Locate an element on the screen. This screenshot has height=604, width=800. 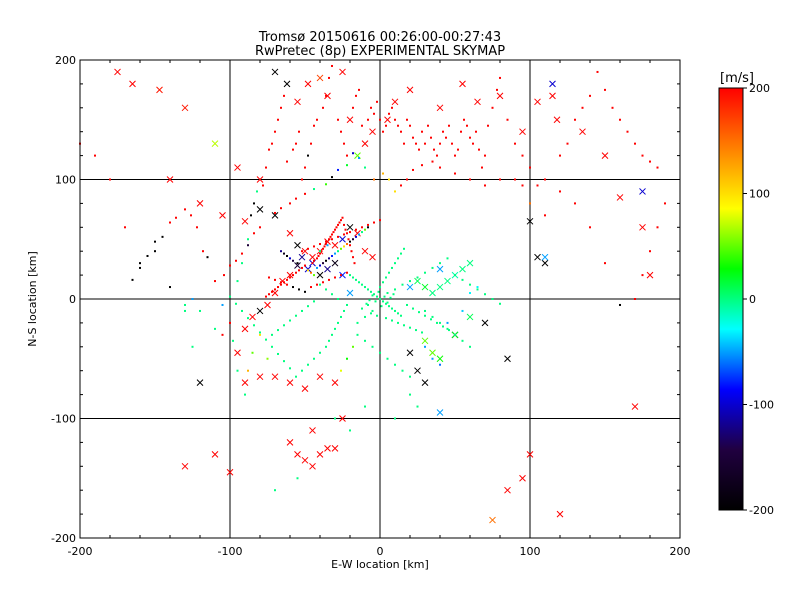
x-tick-label: -100 is located at coordinates (230, 551).